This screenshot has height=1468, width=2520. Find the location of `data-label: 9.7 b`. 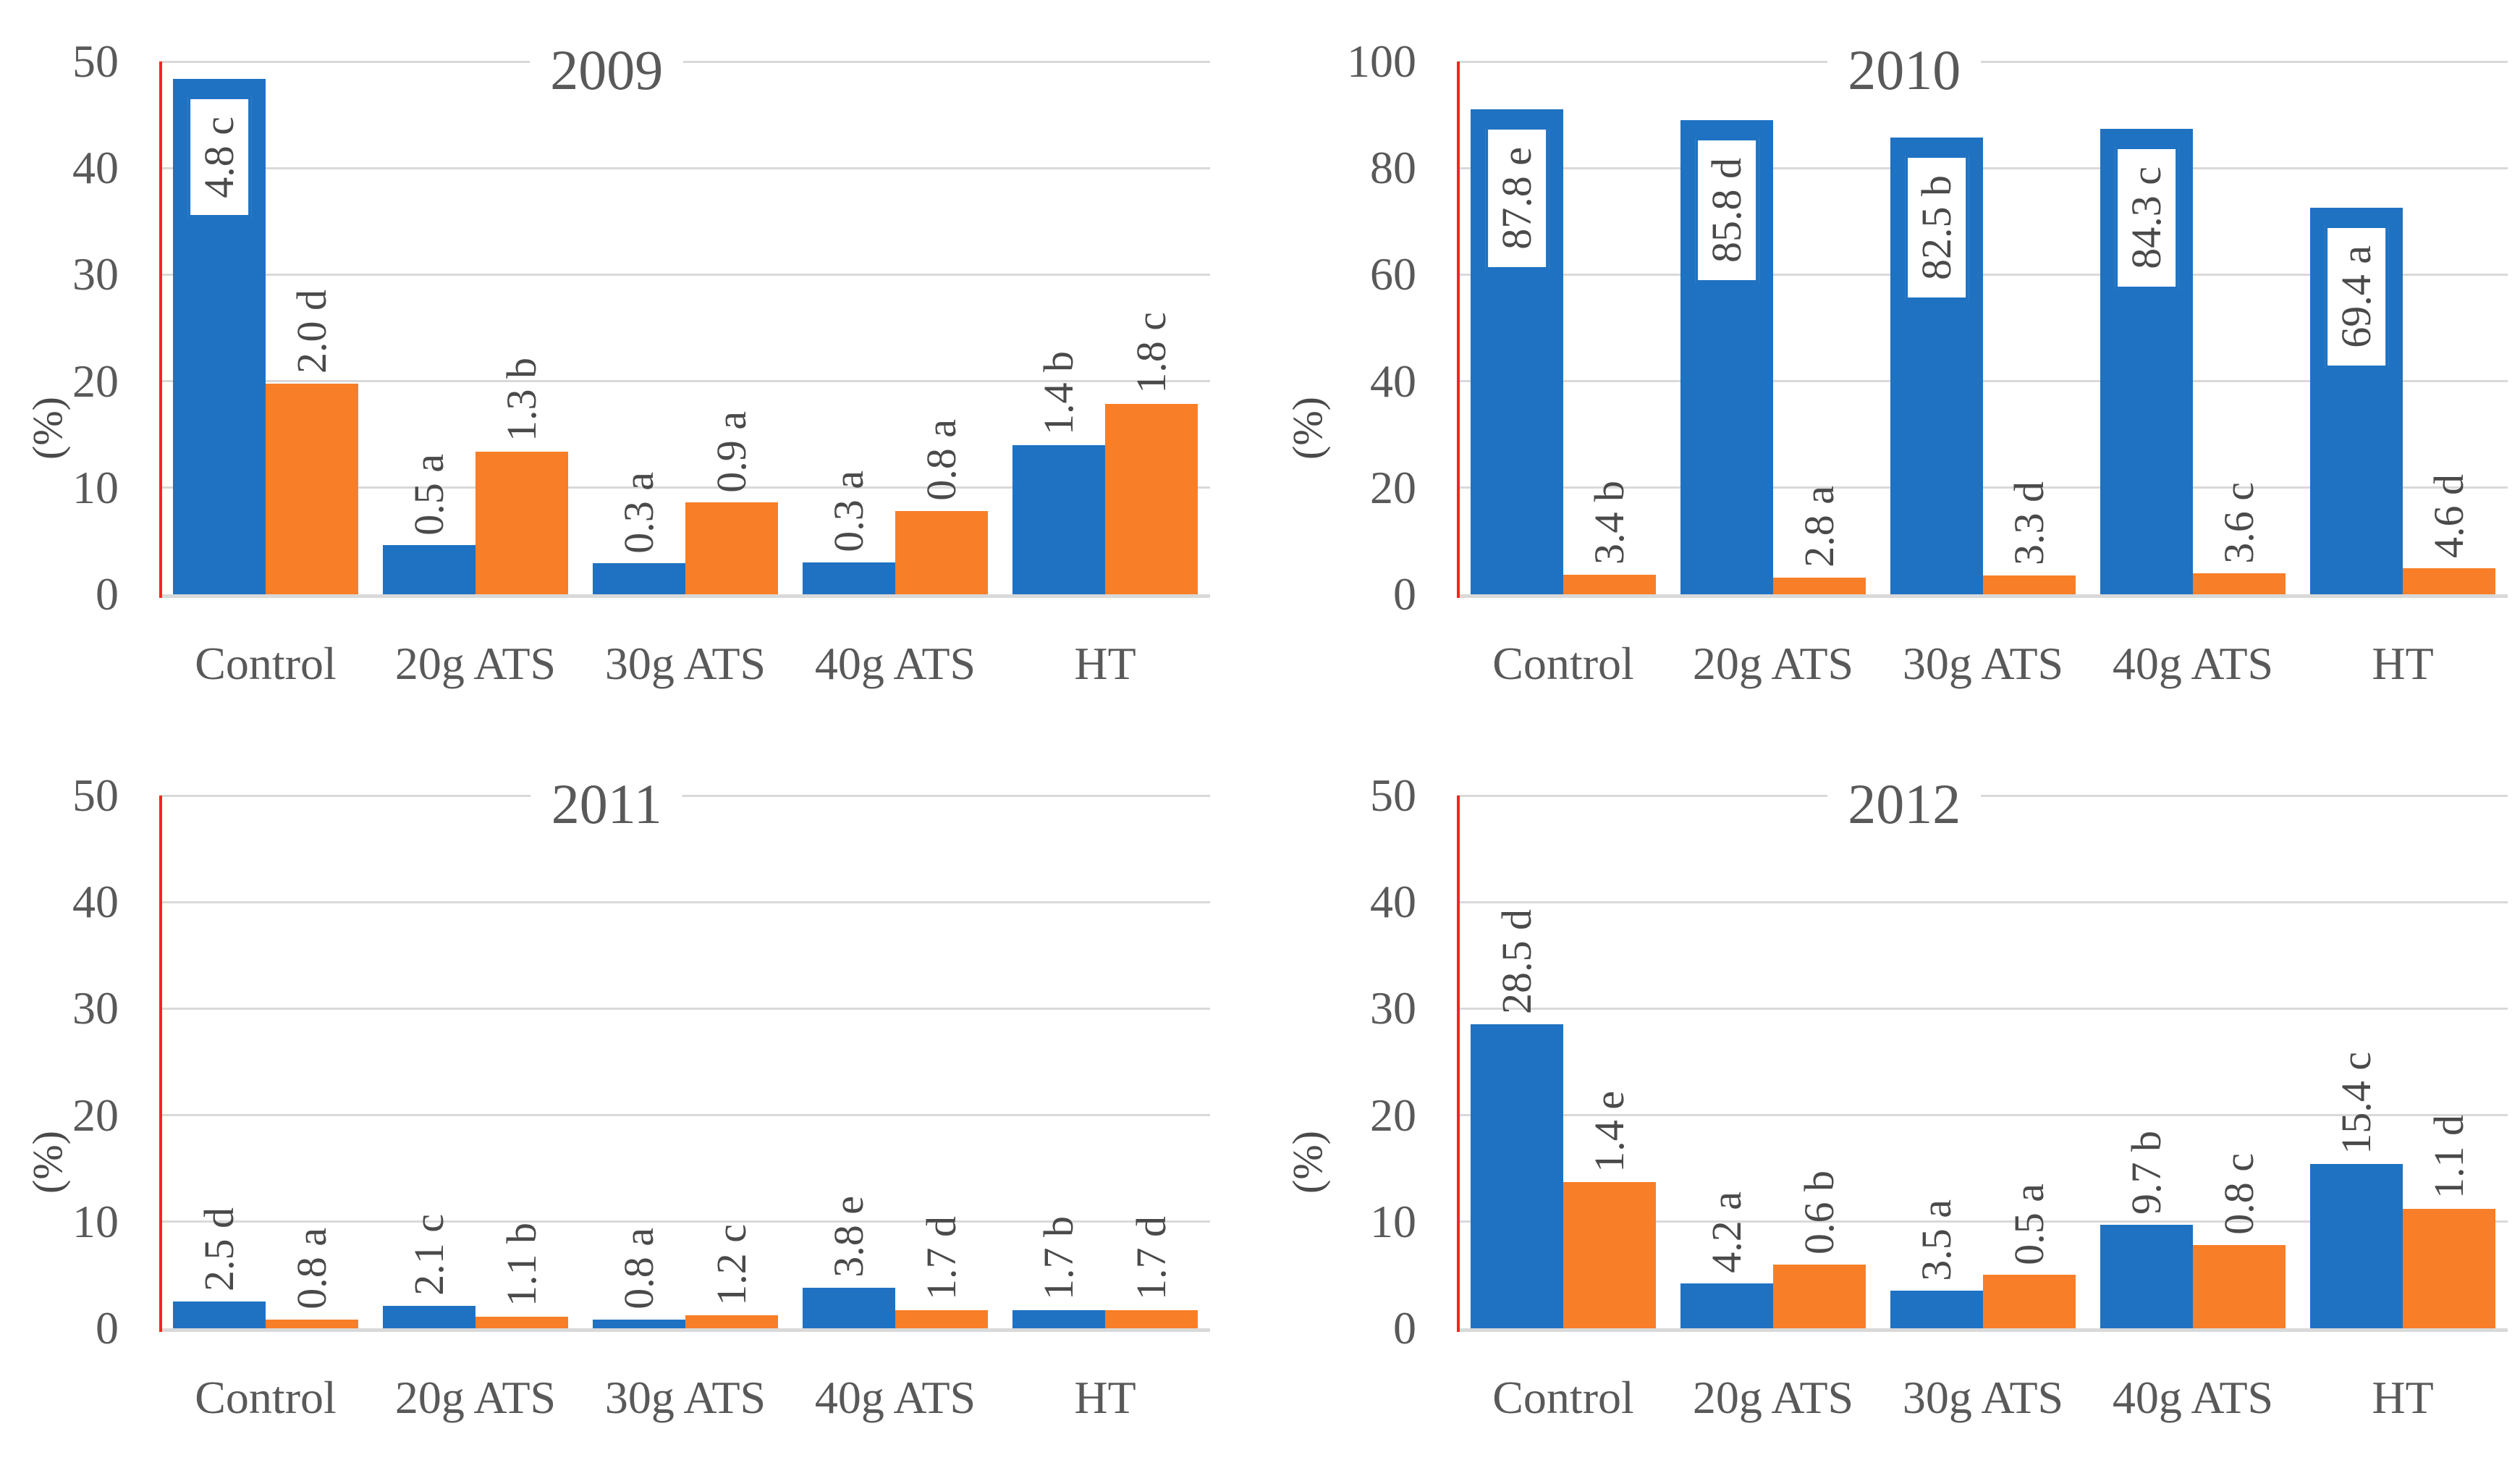

data-label: 9.7 b is located at coordinates (2146, 1173).